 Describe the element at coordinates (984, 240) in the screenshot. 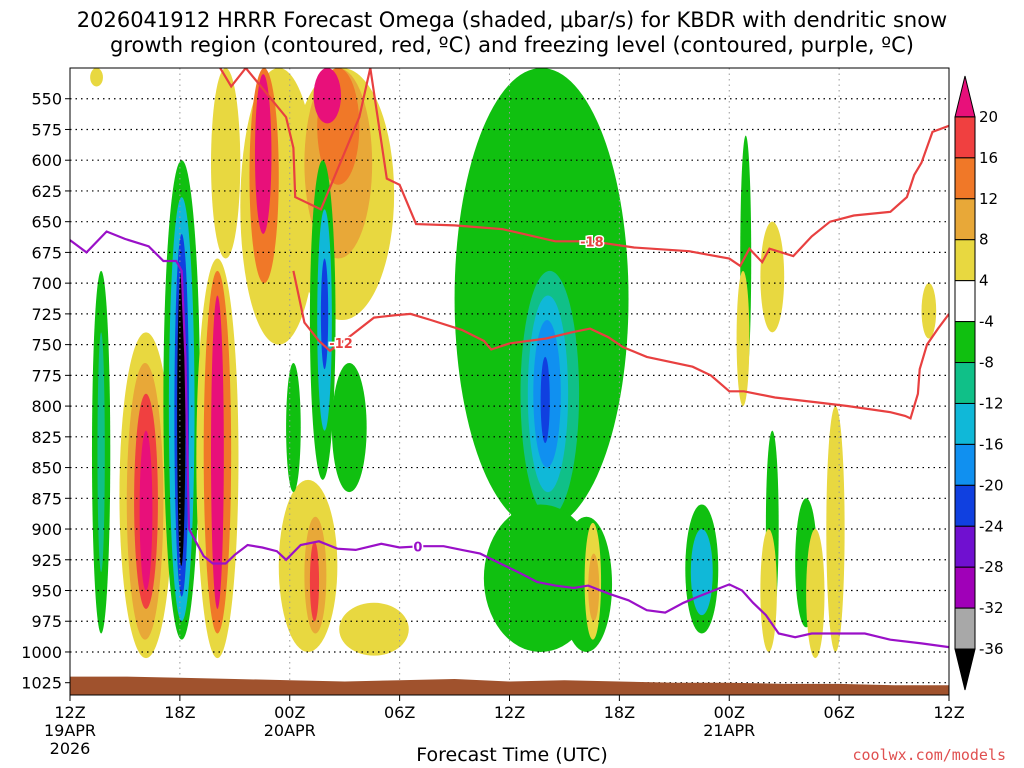

I see `colorbar-label: 8` at that location.